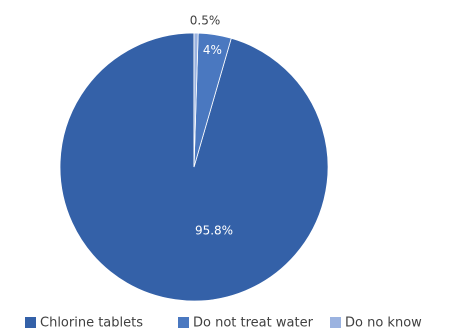  I want to click on legend-item-do-no-know: Do no know, so click(376, 323).